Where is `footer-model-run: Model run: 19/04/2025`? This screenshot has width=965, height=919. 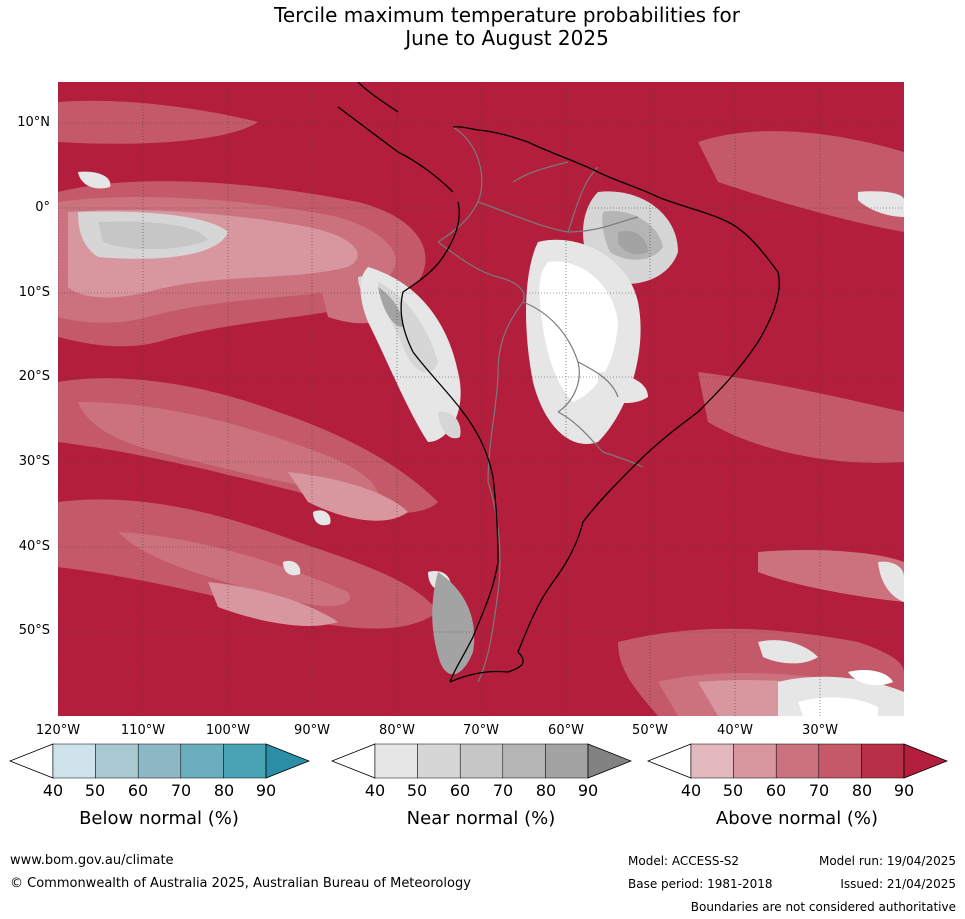
footer-model-run: Model run: 19/04/2025 is located at coordinates (887, 861).